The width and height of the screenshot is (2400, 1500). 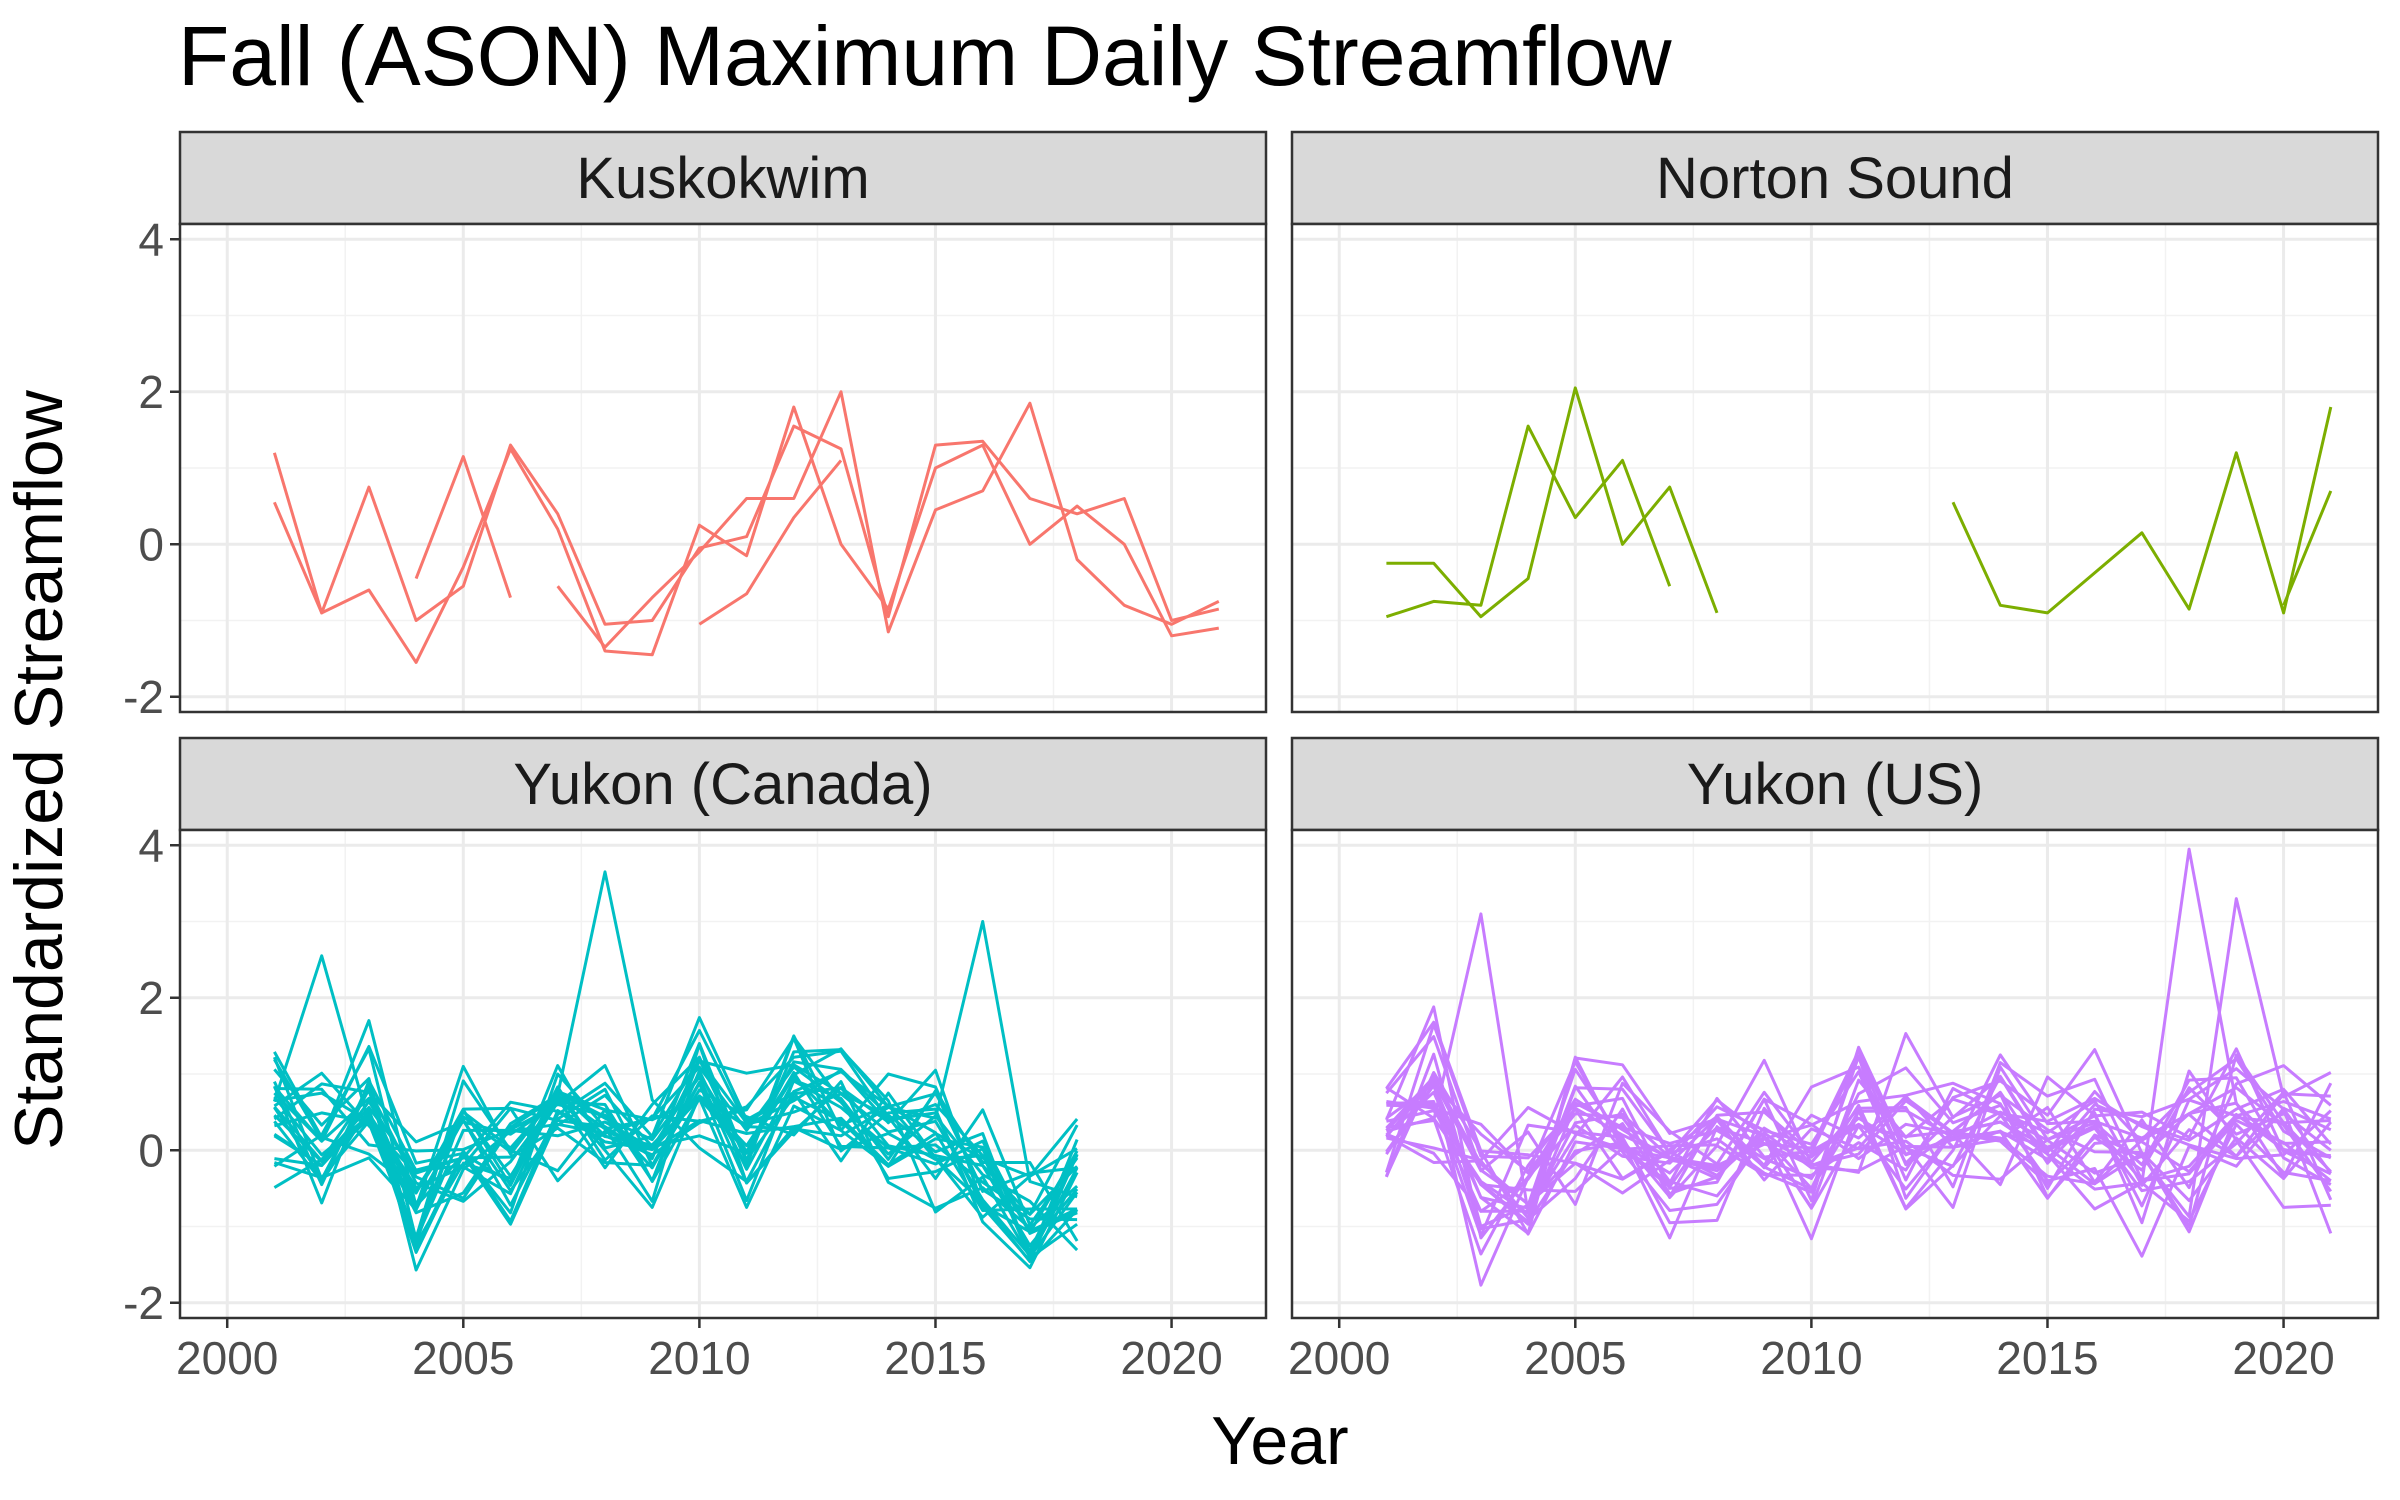 I want to click on facet-strip-label: Yukon (Canada), so click(x=722, y=784).